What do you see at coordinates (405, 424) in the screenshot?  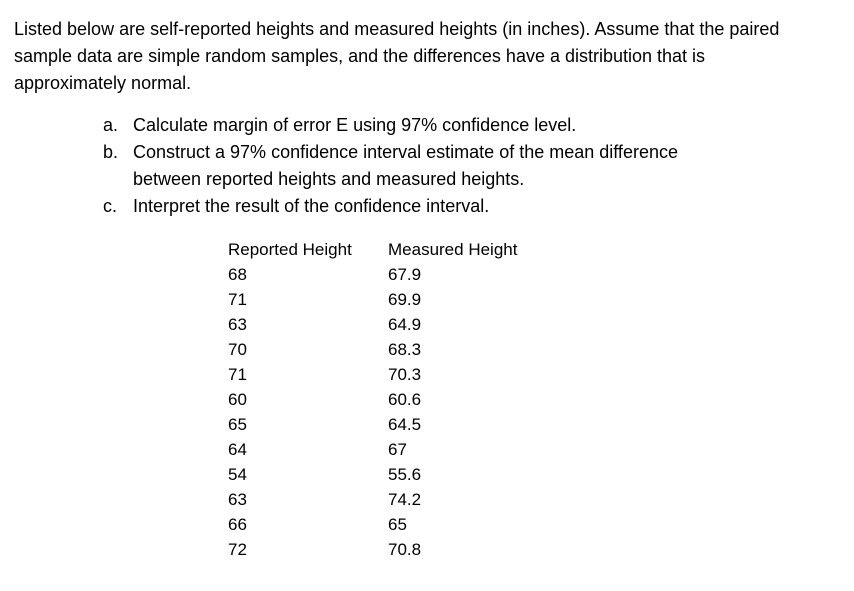 I see `measured-height-cell: 64.5` at bounding box center [405, 424].